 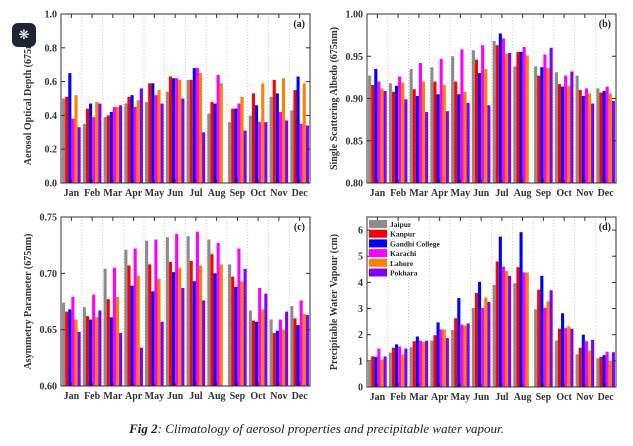 I want to click on bar-jaipur-feb, so click(x=84, y=346).